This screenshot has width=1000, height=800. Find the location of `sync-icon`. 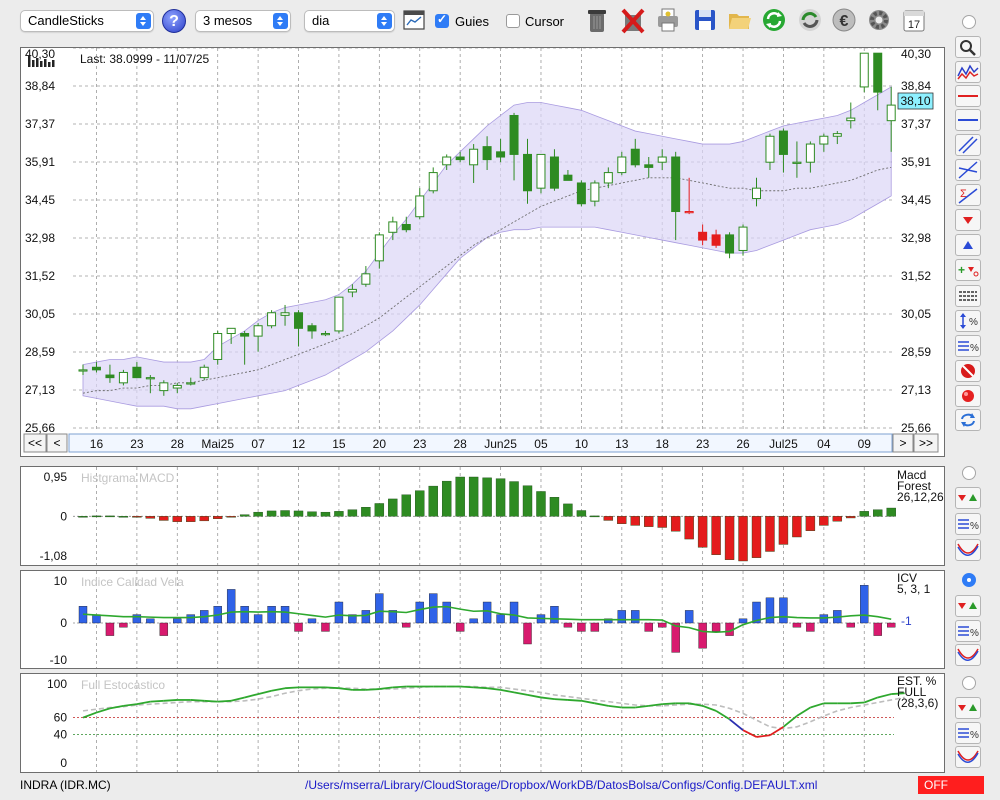

sync-icon is located at coordinates (810, 20).